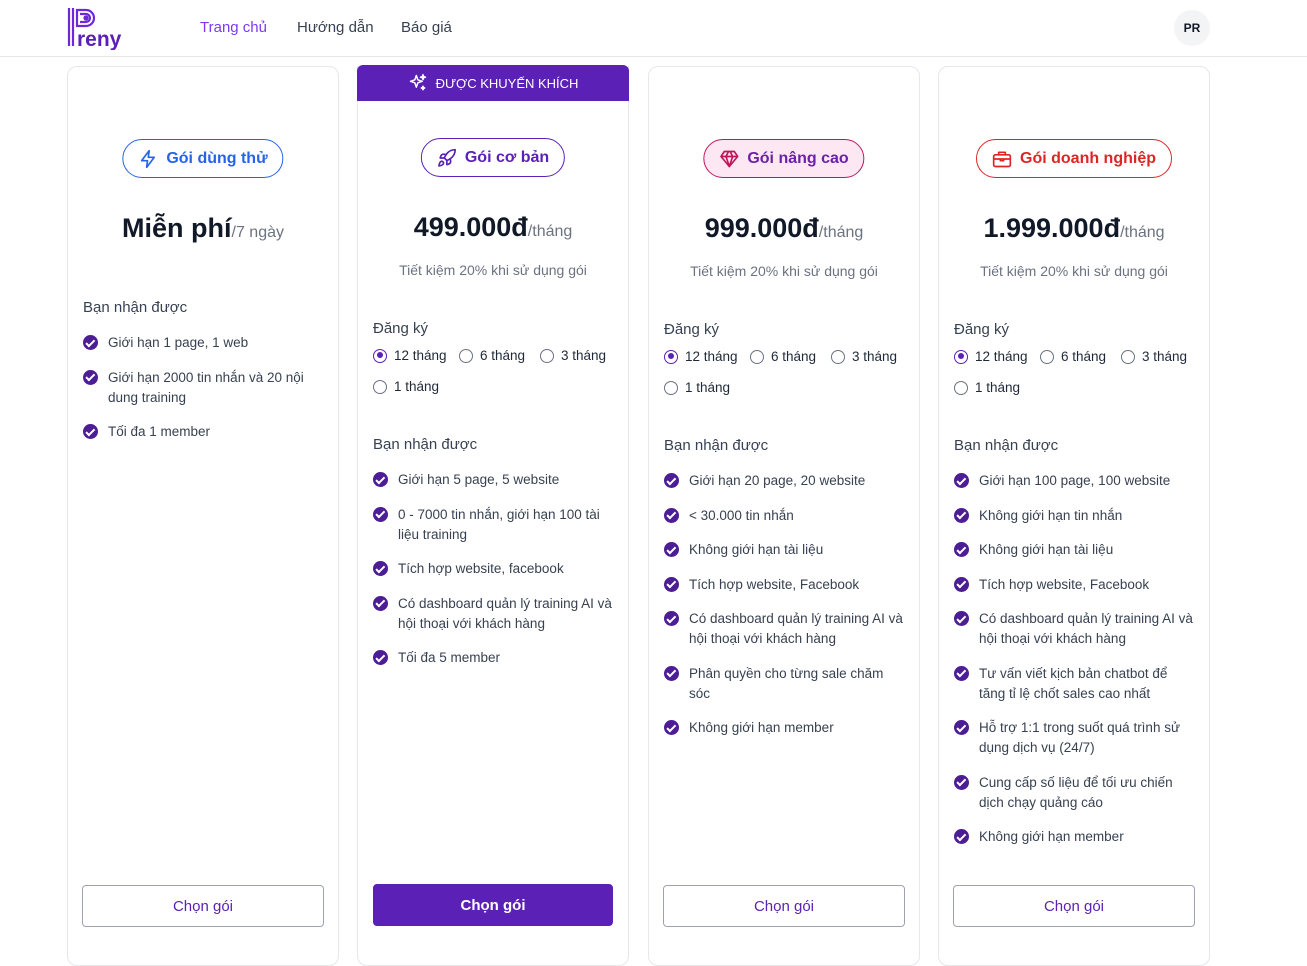 The width and height of the screenshot is (1307, 966). What do you see at coordinates (1074, 228) in the screenshot?
I see `plan-price: 1.999.000đ/tháng` at bounding box center [1074, 228].